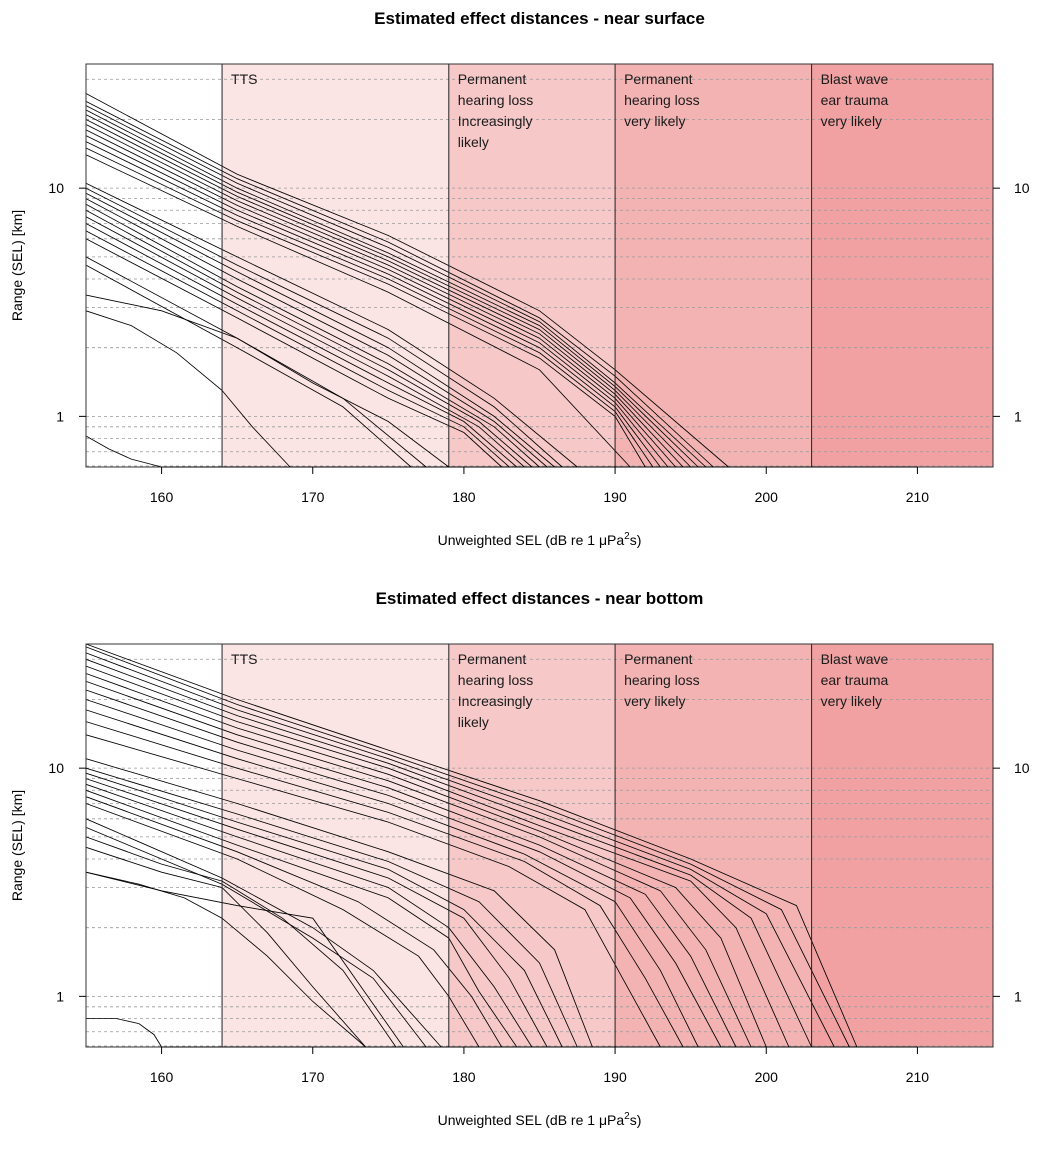  I want to click on zone-label-permanent-3: Permanent, so click(658, 659).